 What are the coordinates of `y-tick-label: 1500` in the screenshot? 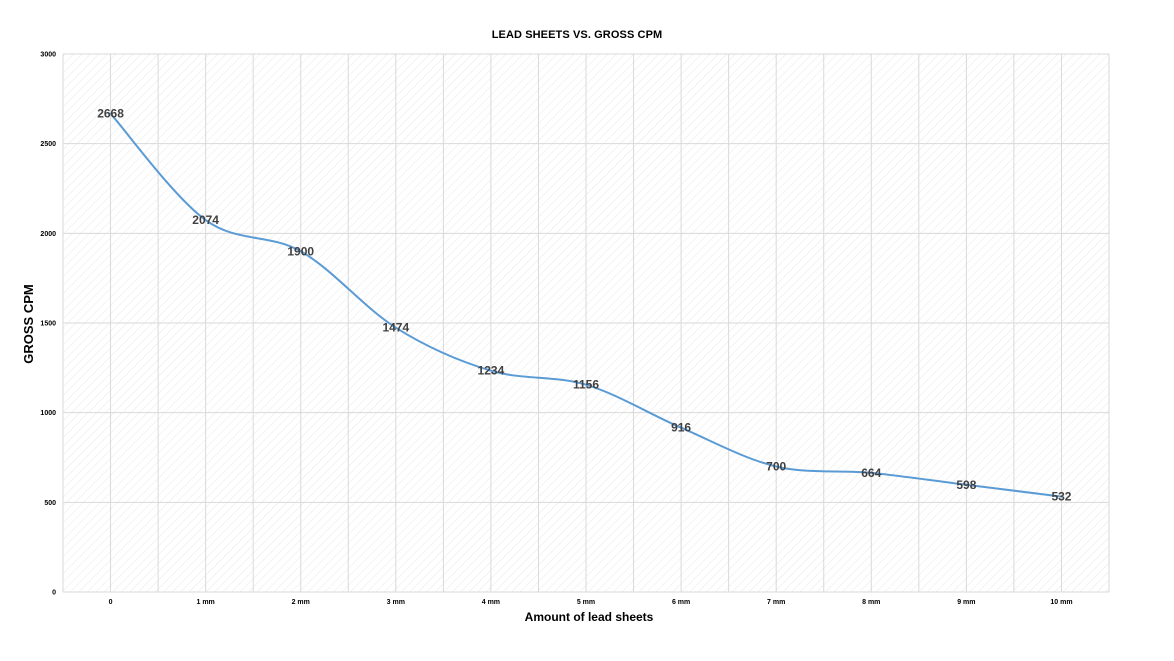 It's located at (48, 324).